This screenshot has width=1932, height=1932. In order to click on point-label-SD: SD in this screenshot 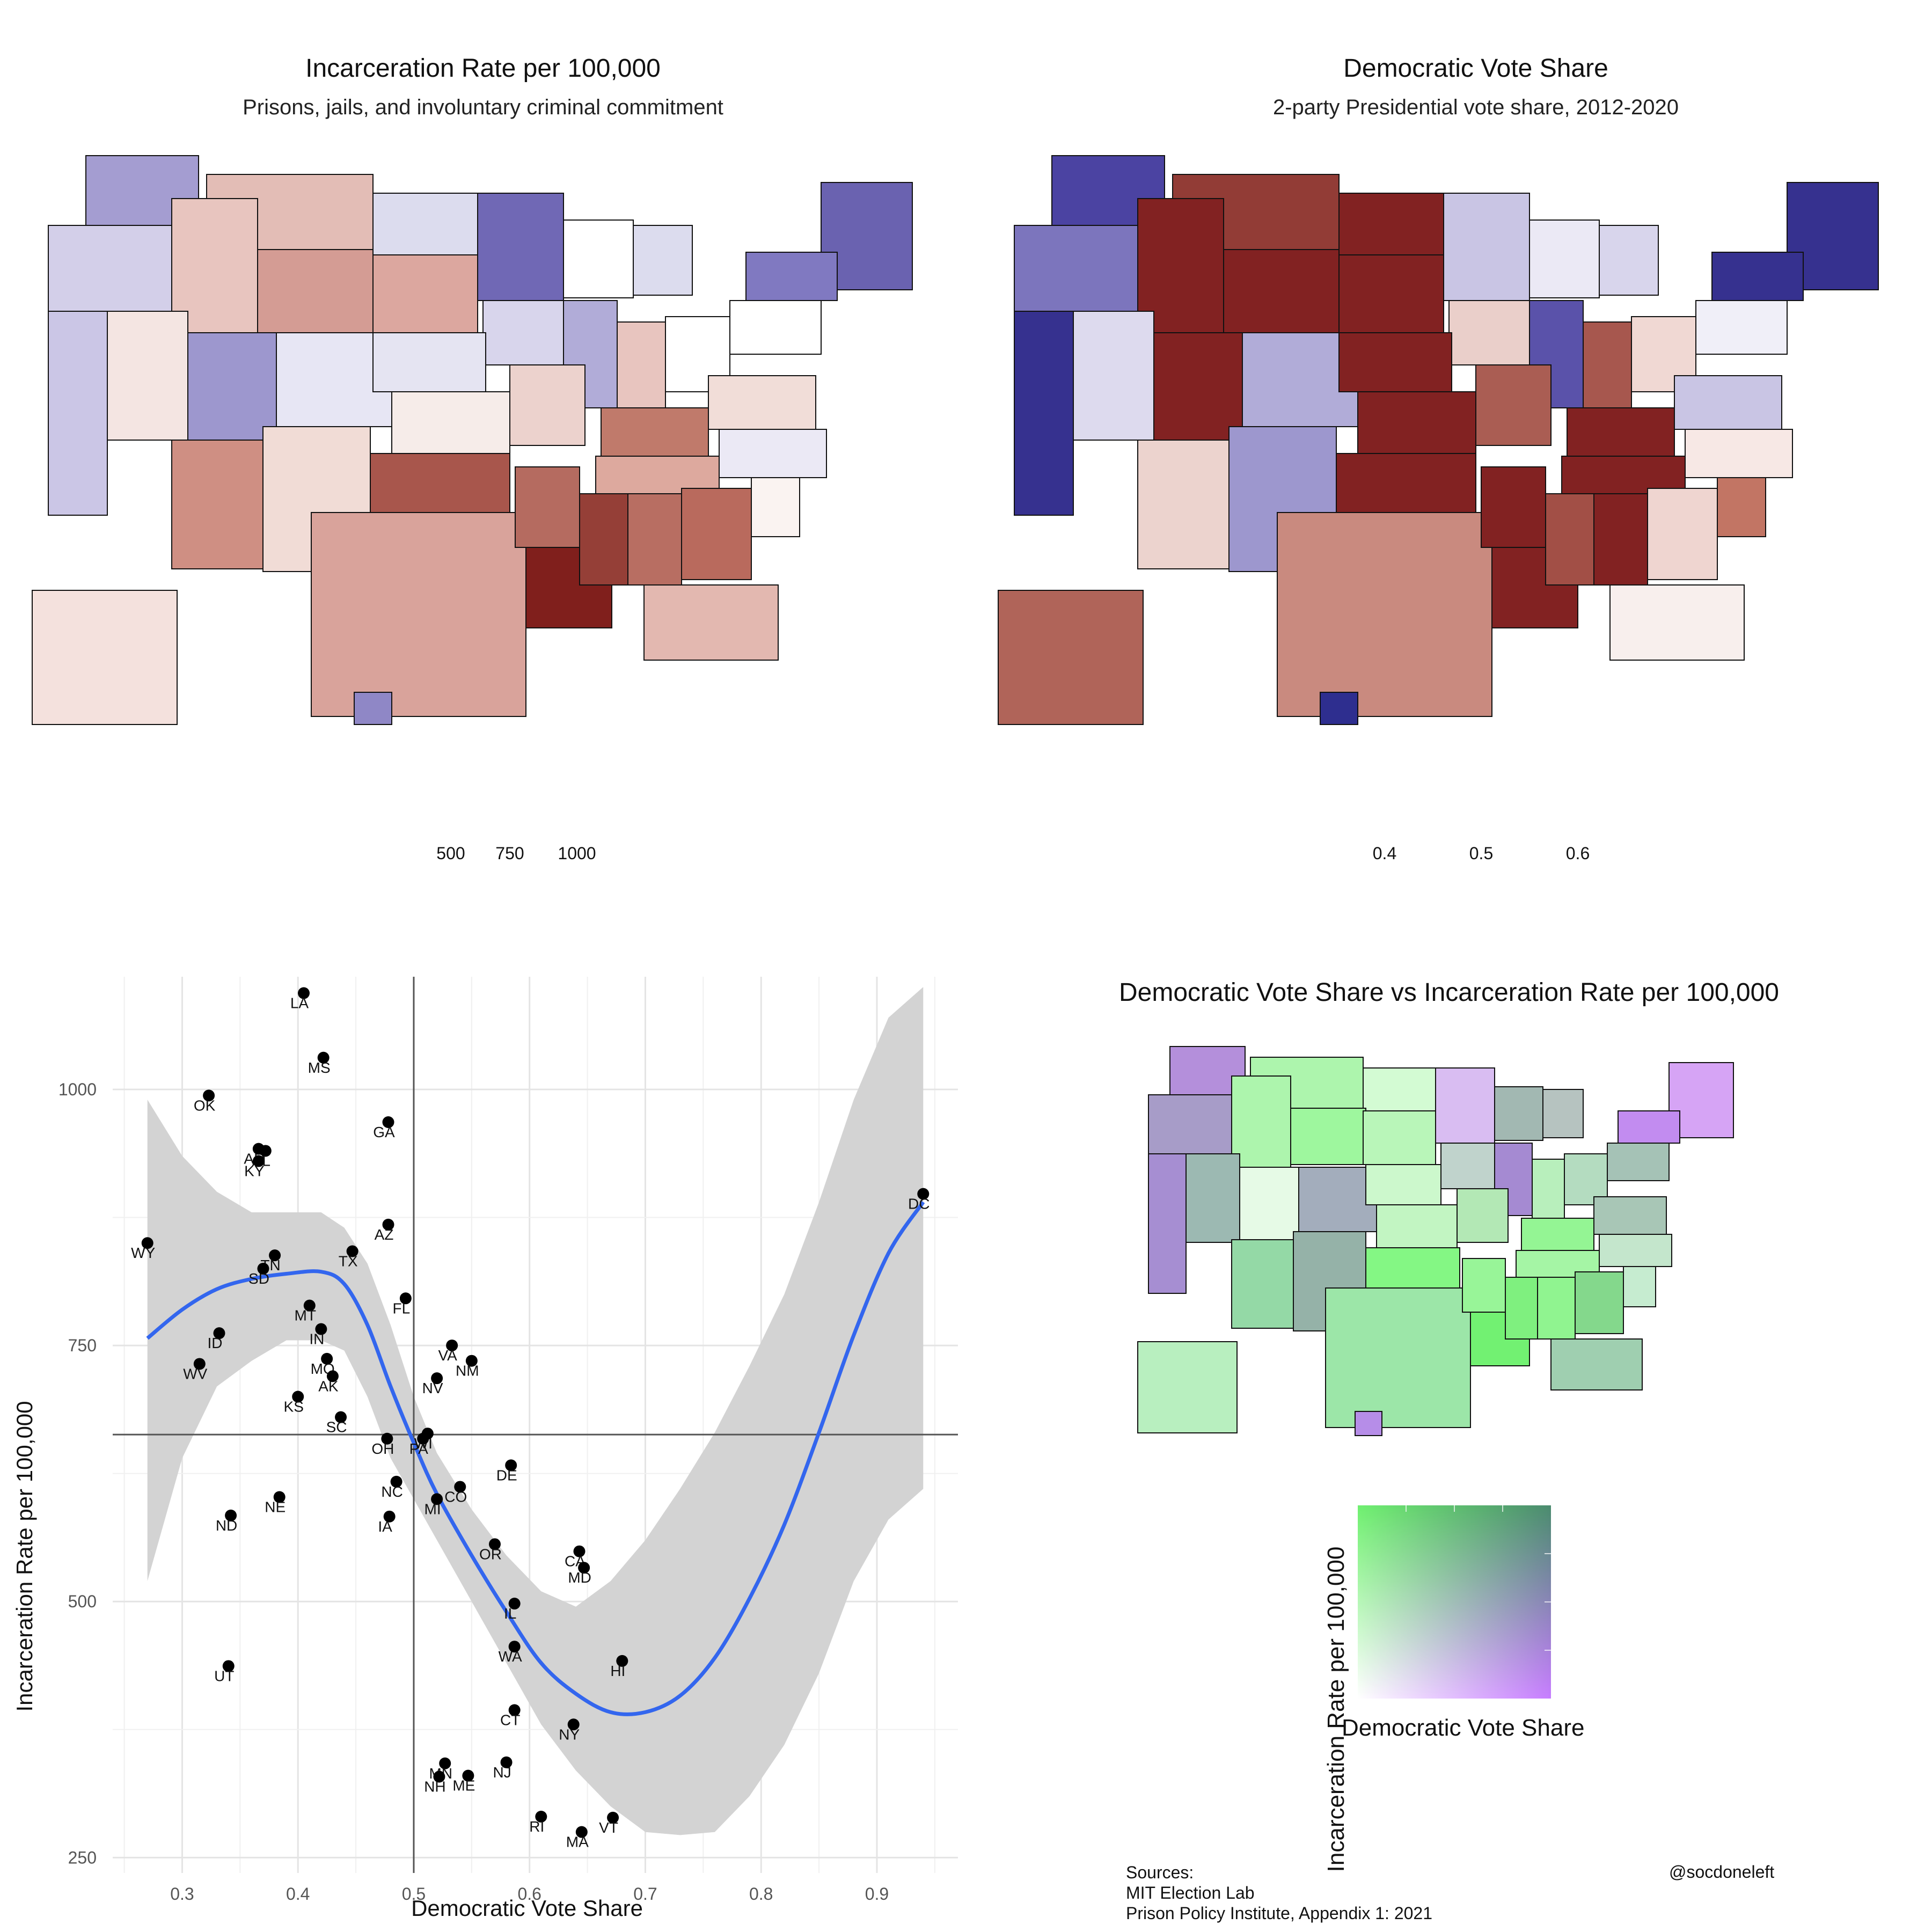, I will do `click(258, 1278)`.